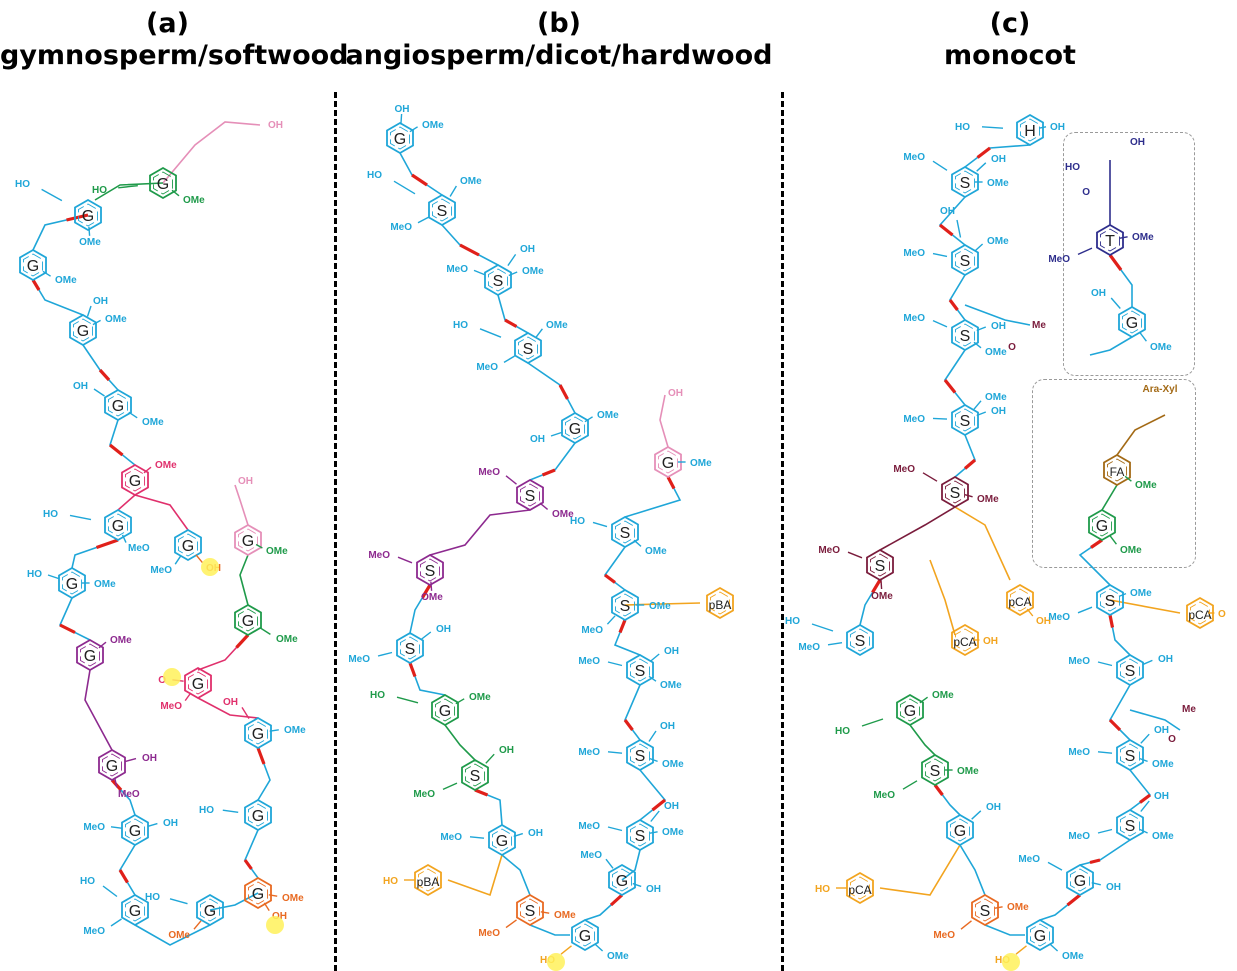  Describe the element at coordinates (359, 659) in the screenshot. I see `panel-b-unit-10-sub-0: MeO` at that location.